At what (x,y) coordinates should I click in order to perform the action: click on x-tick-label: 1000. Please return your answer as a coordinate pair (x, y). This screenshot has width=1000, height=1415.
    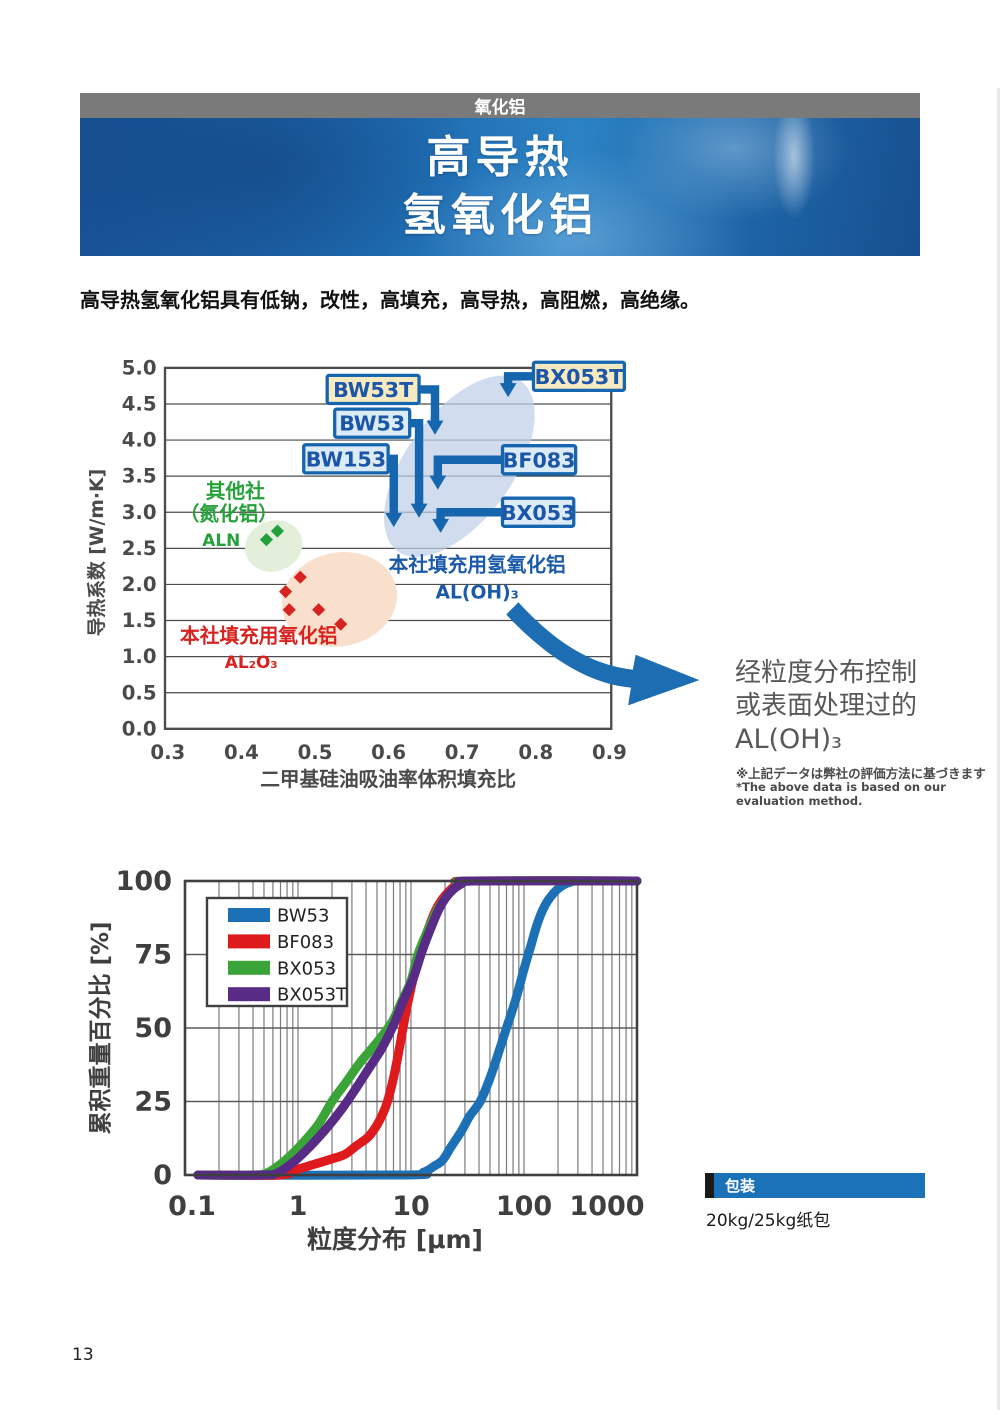
    Looking at the image, I should click on (606, 1206).